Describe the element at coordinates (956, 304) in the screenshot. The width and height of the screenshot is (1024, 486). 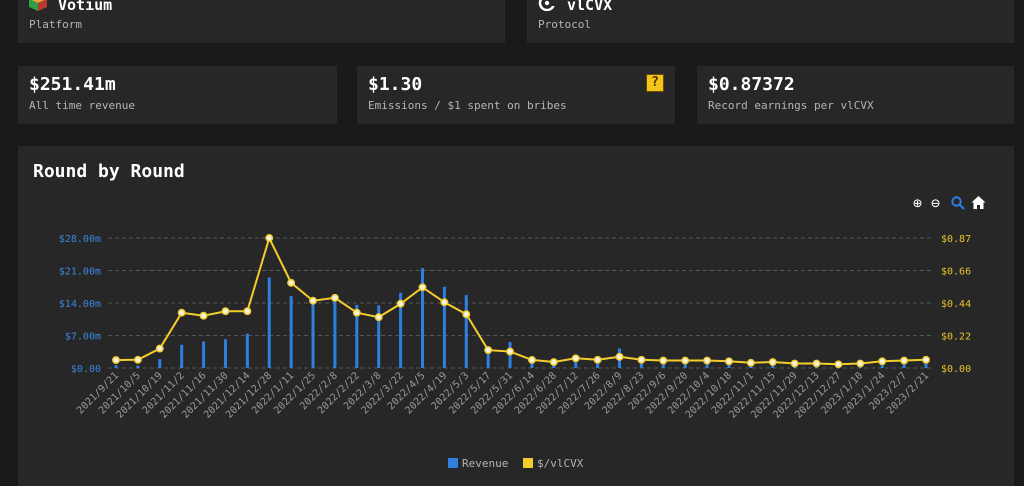
I see `y-right-tick-label: $0.44` at that location.